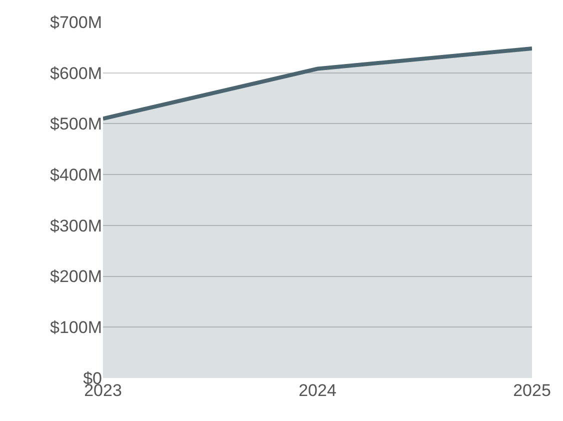  I want to click on y-tick-label: $100M, so click(76, 328).